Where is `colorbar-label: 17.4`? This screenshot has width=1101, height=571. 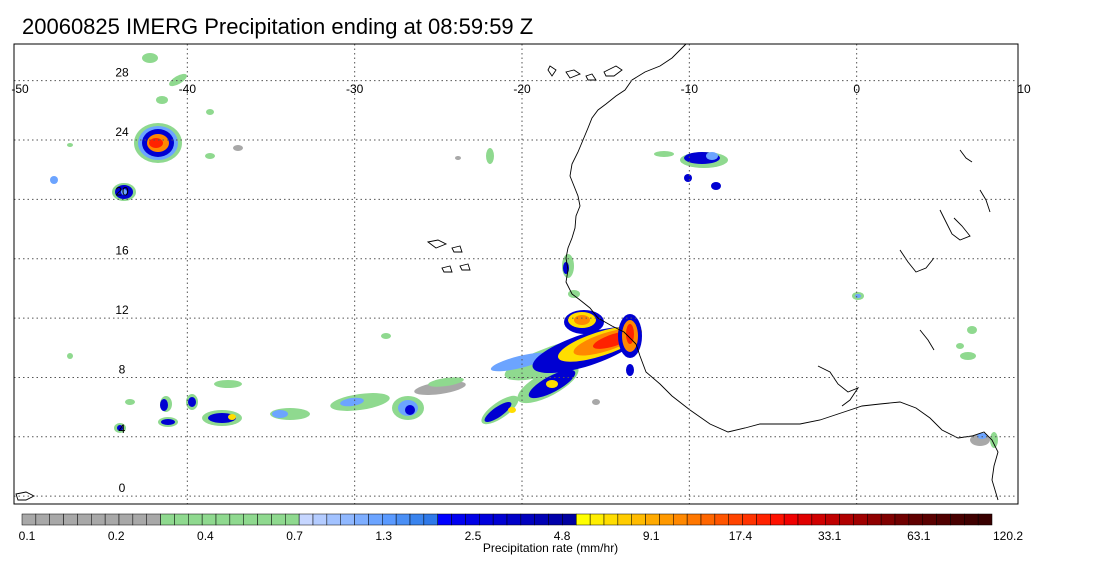
colorbar-label: 17.4 is located at coordinates (741, 536).